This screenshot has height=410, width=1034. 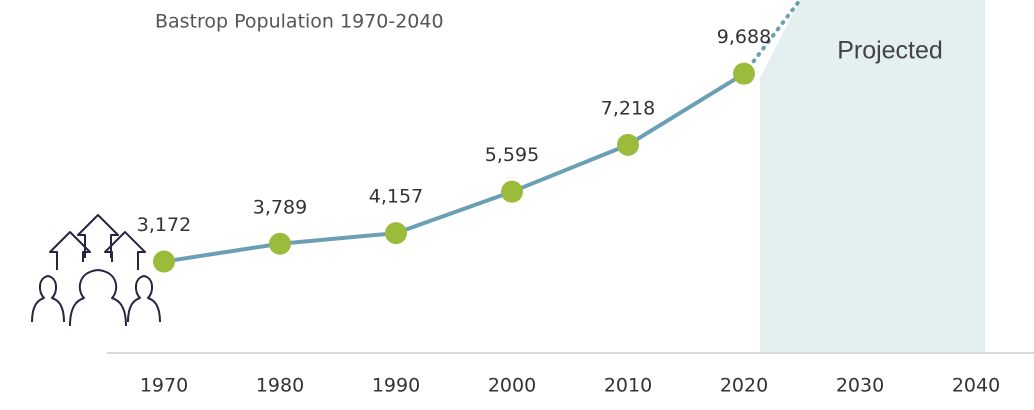 What do you see at coordinates (96, 270) in the screenshot?
I see `people-icon` at bounding box center [96, 270].